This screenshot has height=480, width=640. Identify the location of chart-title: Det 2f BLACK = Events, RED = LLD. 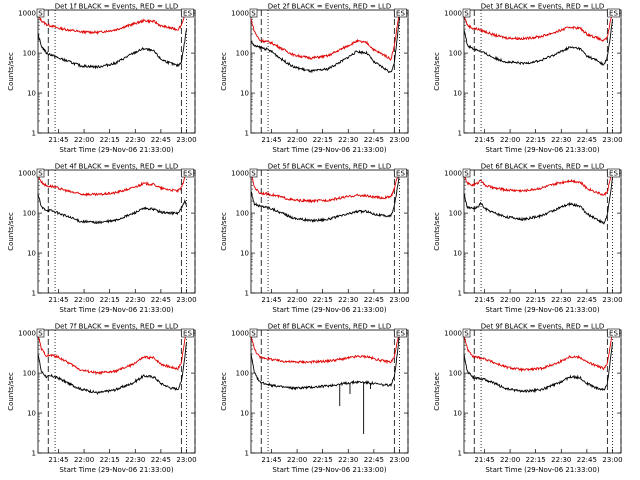
(329, 7).